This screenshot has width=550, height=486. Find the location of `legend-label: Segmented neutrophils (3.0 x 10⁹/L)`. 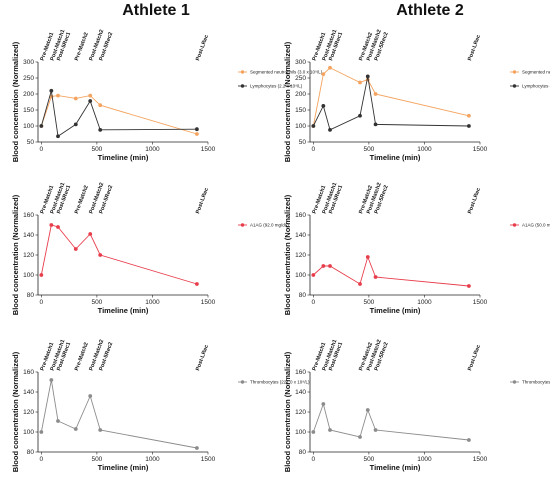

legend-label: Segmented neutrophils (3.0 x 10⁹/L) is located at coordinates (286, 72).